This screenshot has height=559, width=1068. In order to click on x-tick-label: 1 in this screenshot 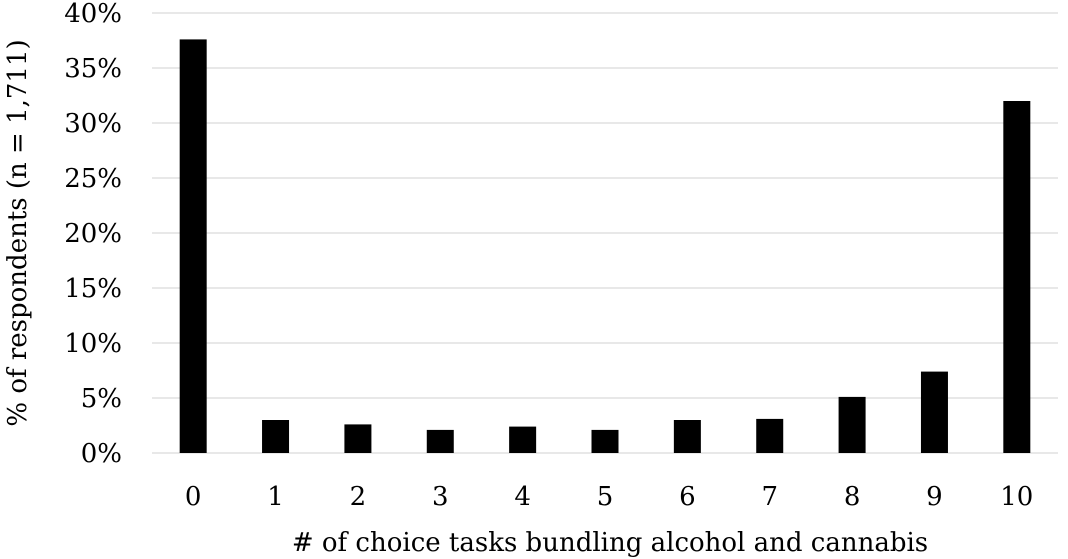, I will do `click(275, 497)`.